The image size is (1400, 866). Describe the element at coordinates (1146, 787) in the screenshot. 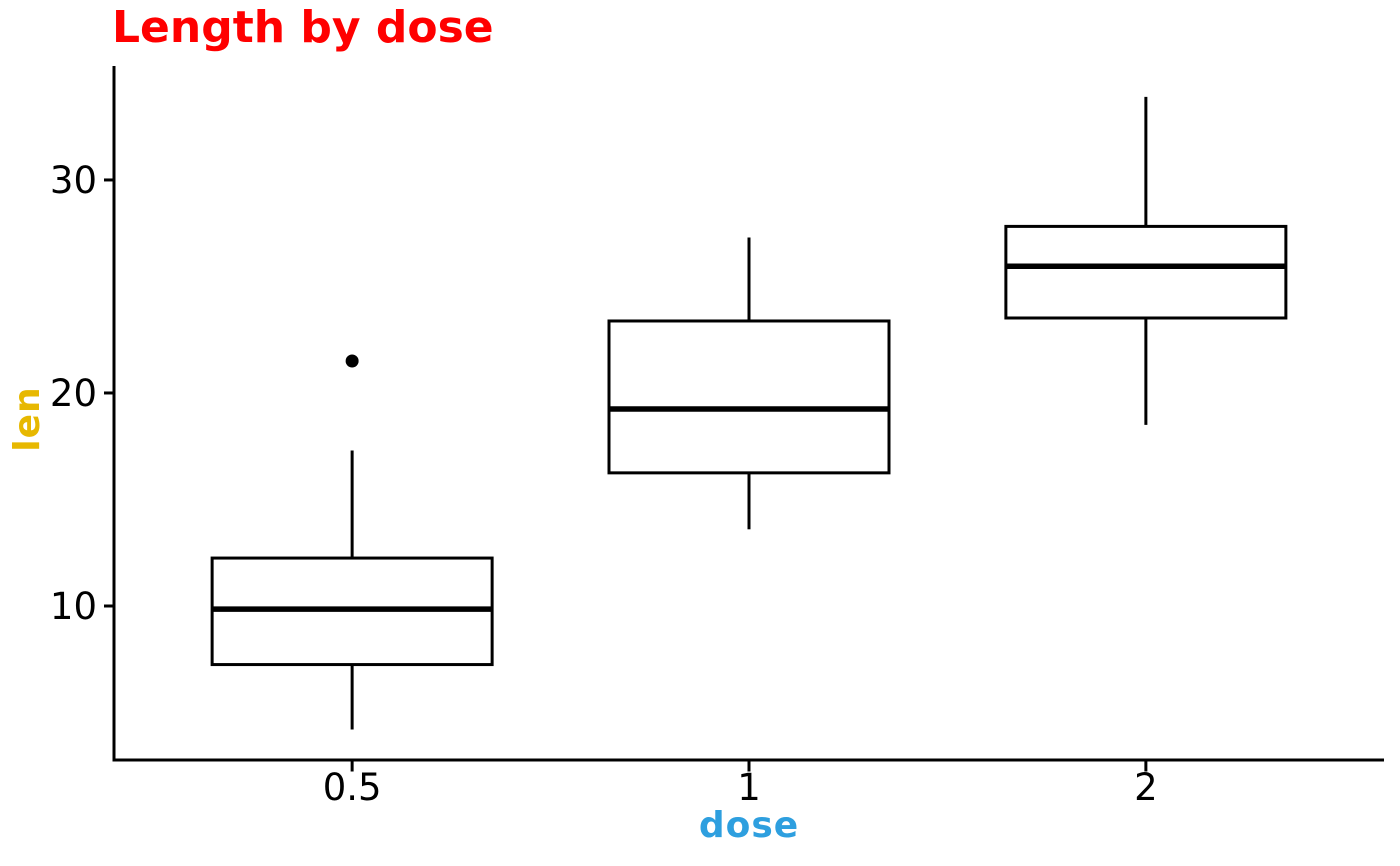

I see `x-tick-label: 2` at that location.